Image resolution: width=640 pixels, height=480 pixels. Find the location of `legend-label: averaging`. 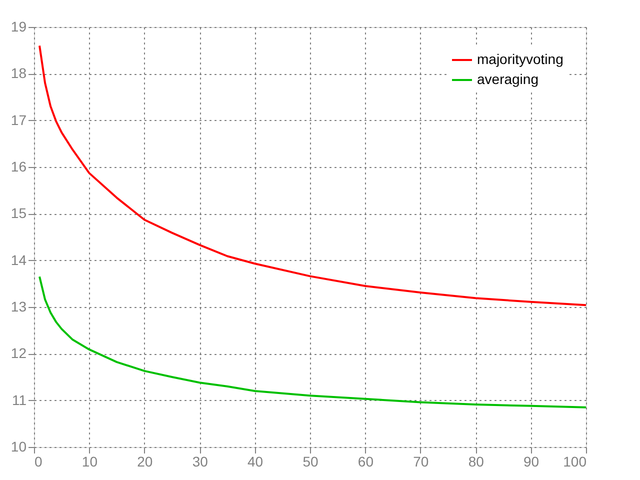

legend-label: averaging is located at coordinates (507, 79).